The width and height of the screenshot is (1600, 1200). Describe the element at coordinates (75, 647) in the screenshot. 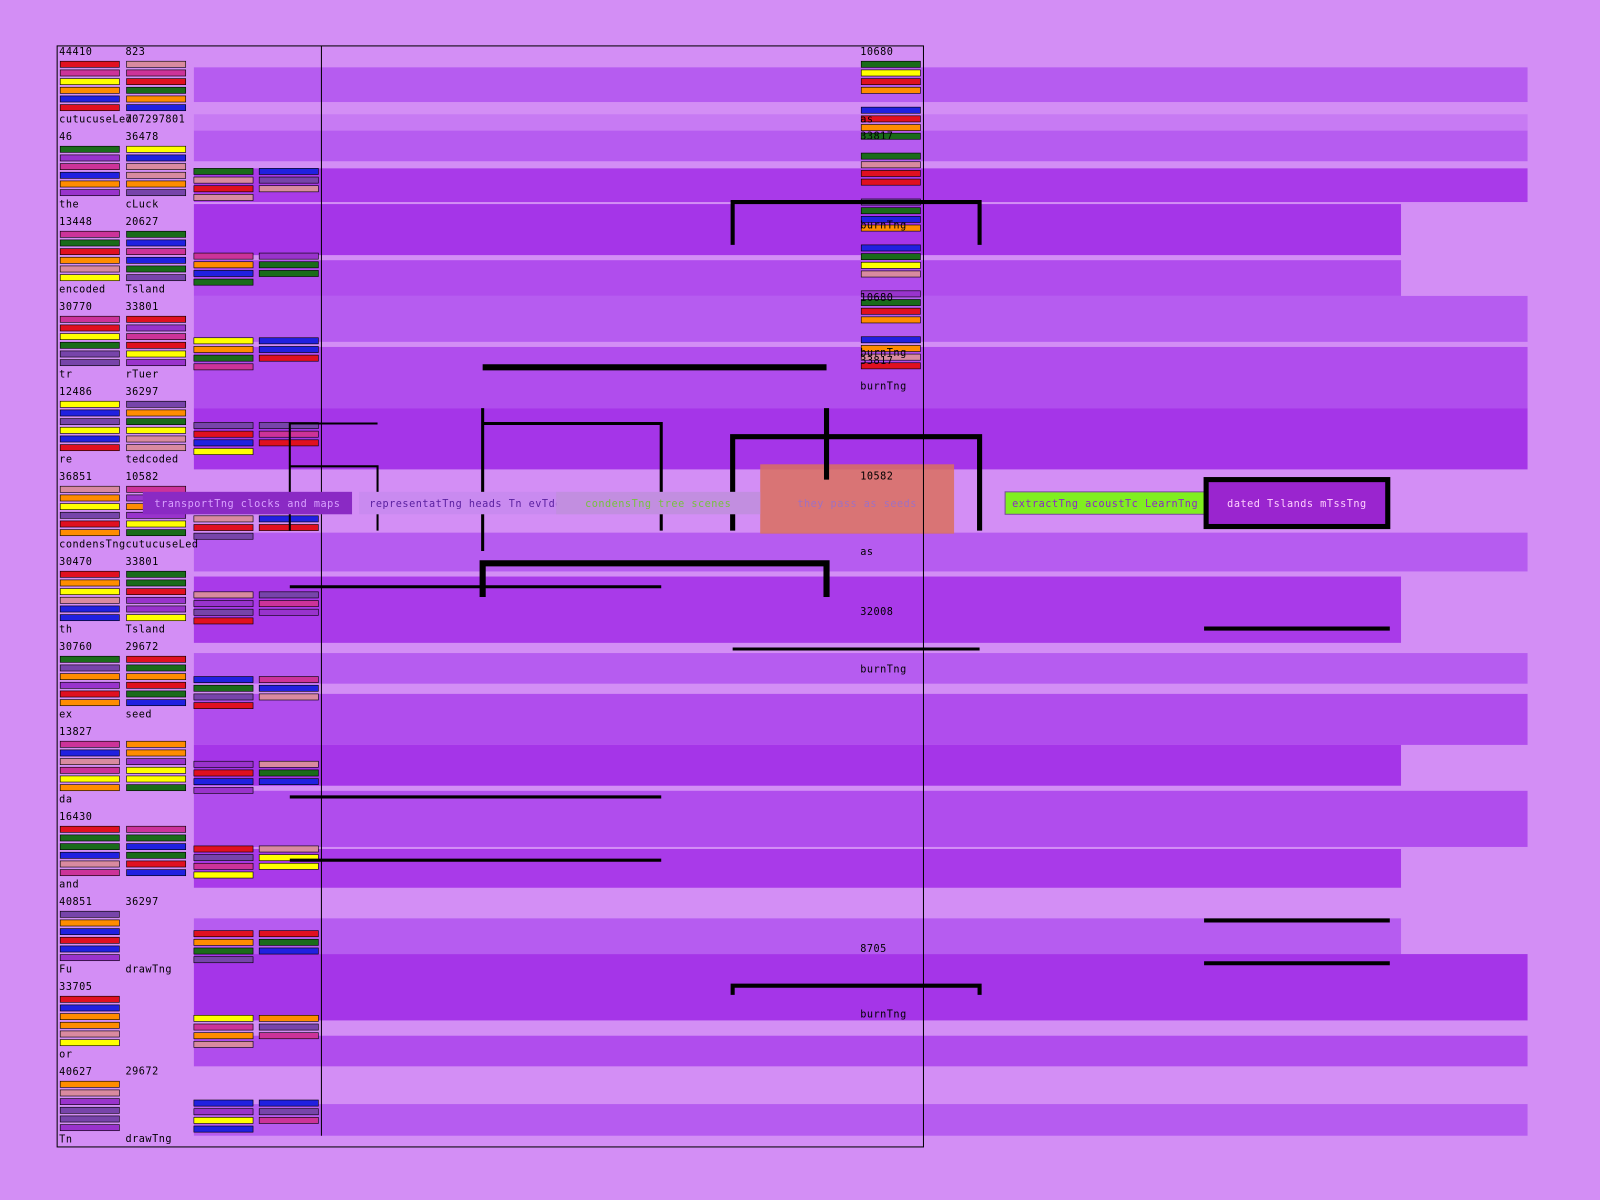

I see `cell-value: 30760` at that location.